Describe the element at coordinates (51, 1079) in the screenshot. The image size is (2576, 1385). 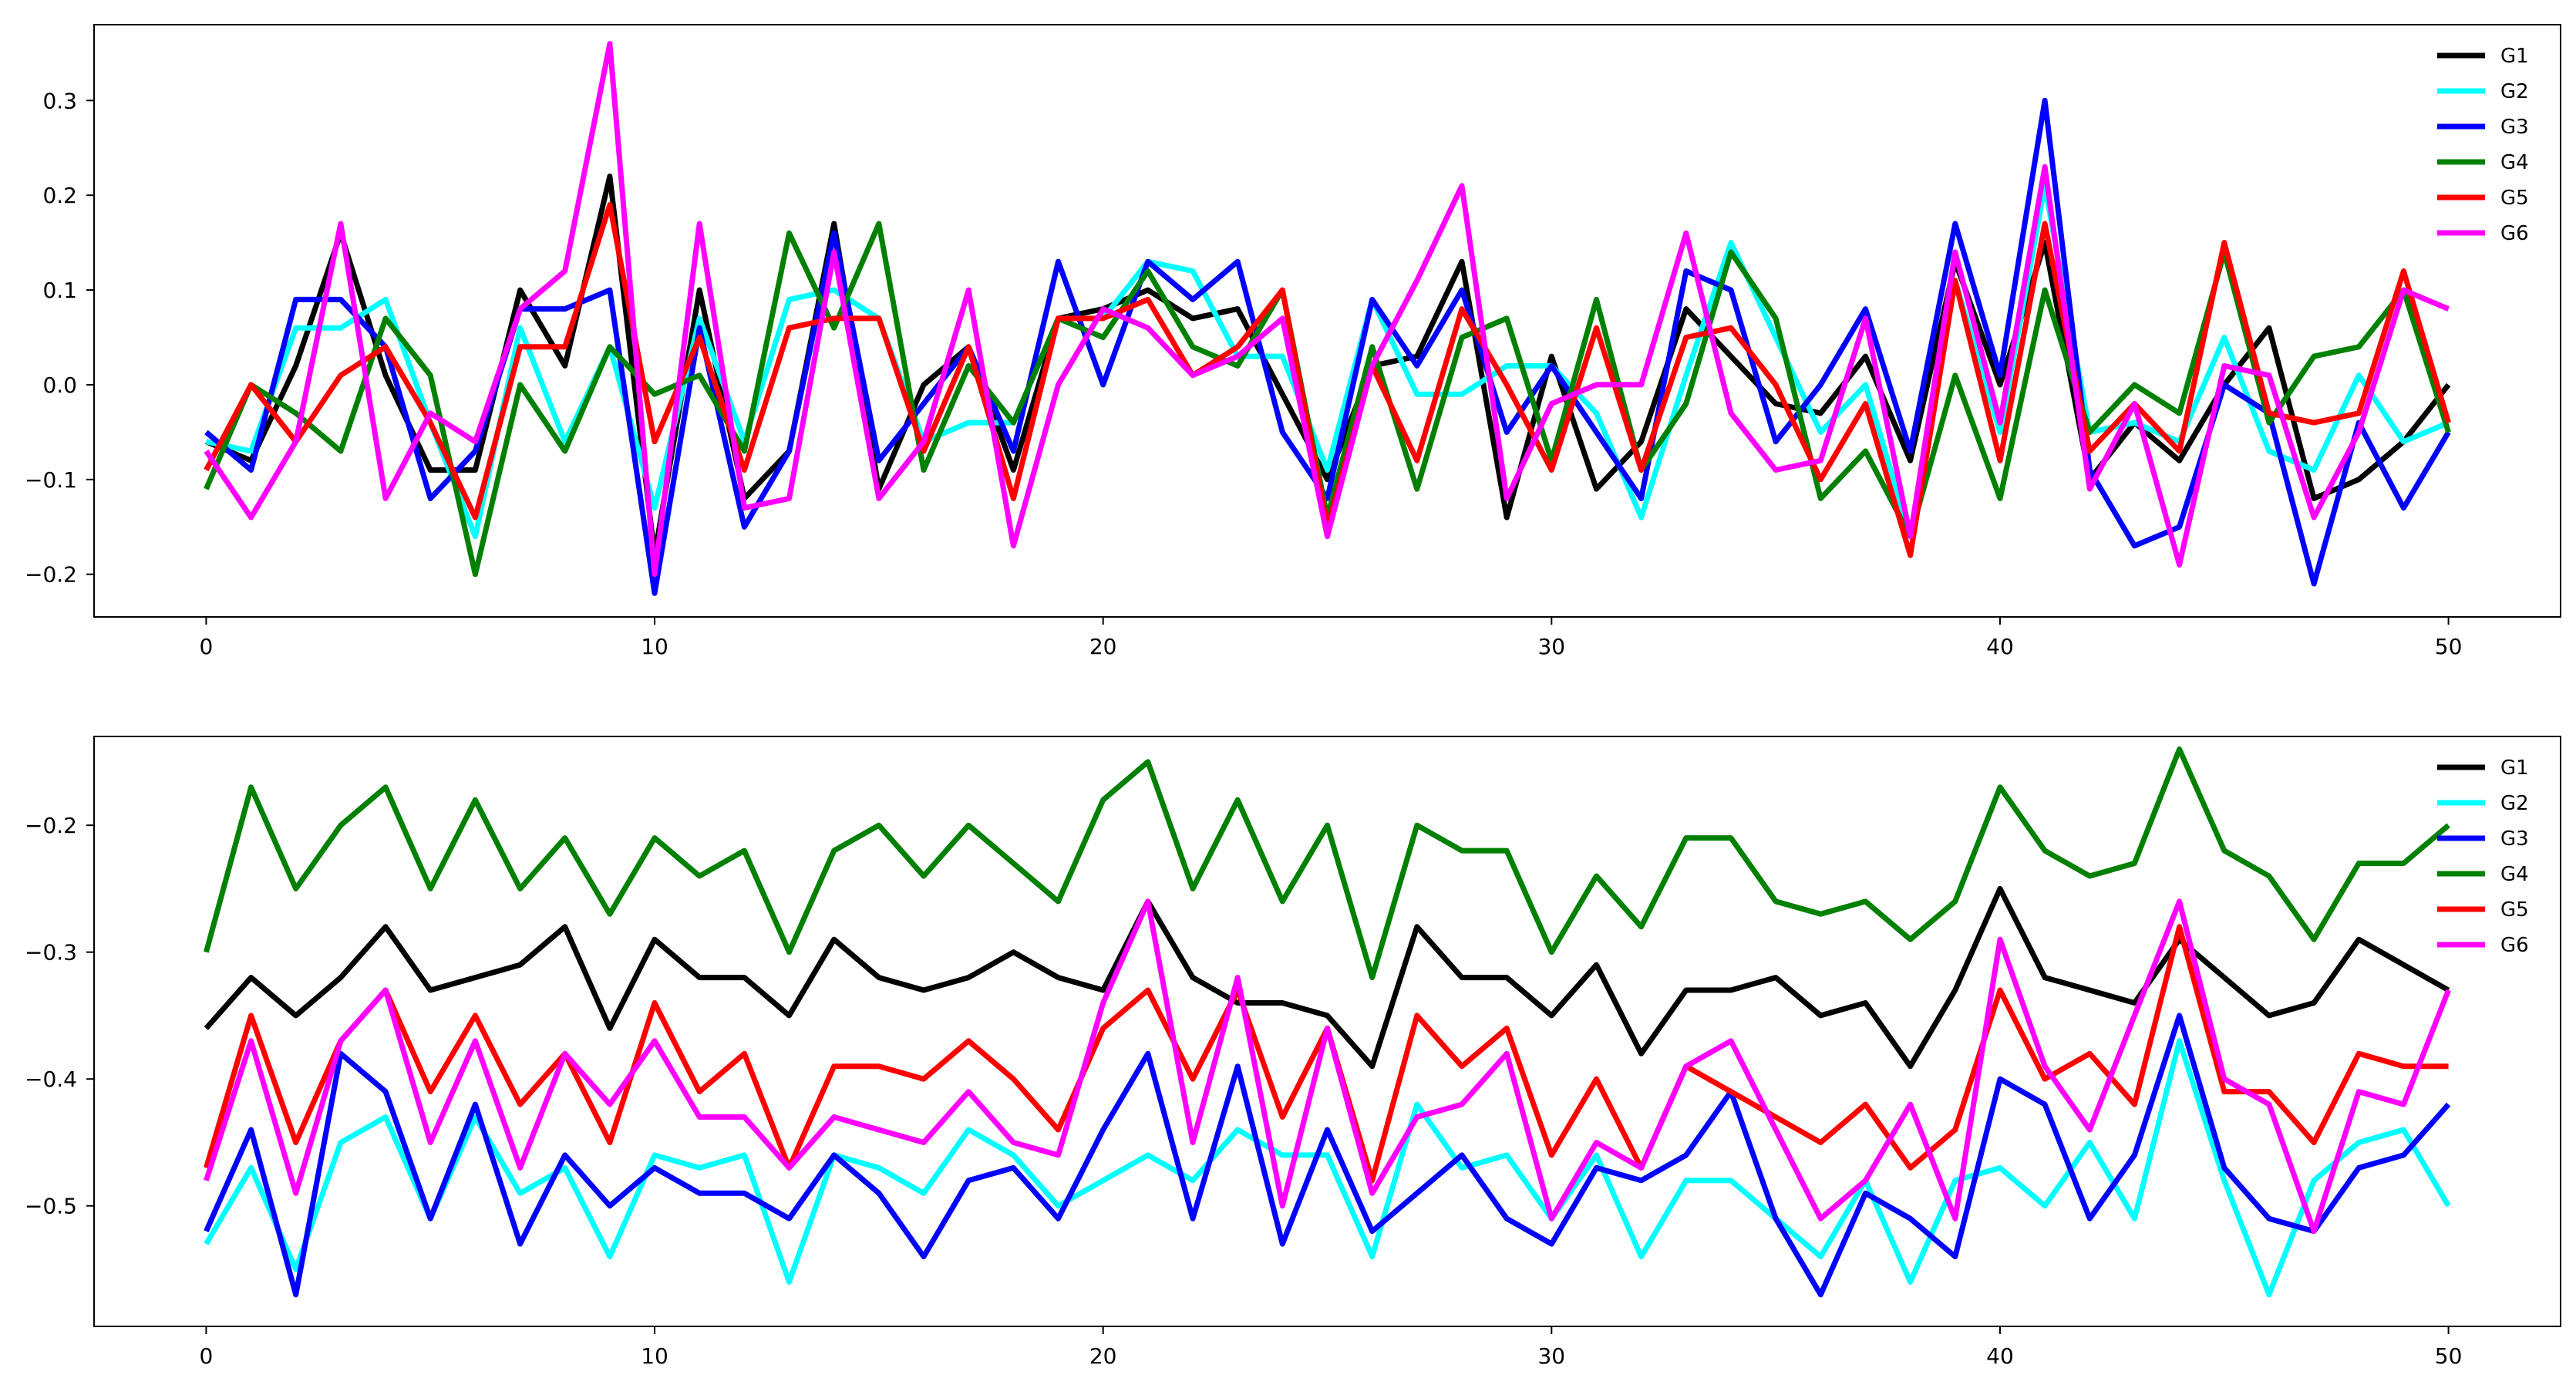
I see `y-tick-label: −0.4` at that location.